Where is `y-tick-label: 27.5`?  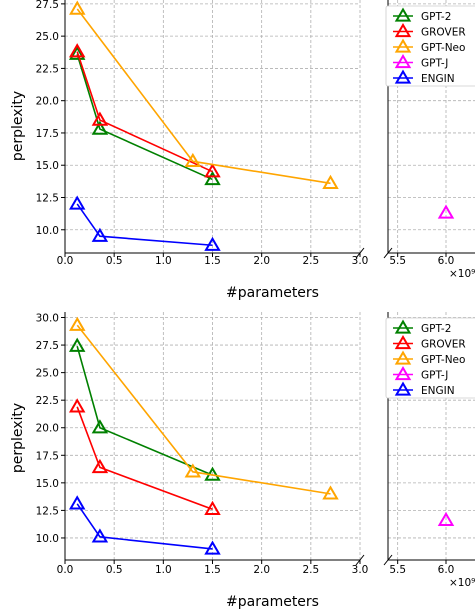
y-tick-label: 27.5 is located at coordinates (47, 346).